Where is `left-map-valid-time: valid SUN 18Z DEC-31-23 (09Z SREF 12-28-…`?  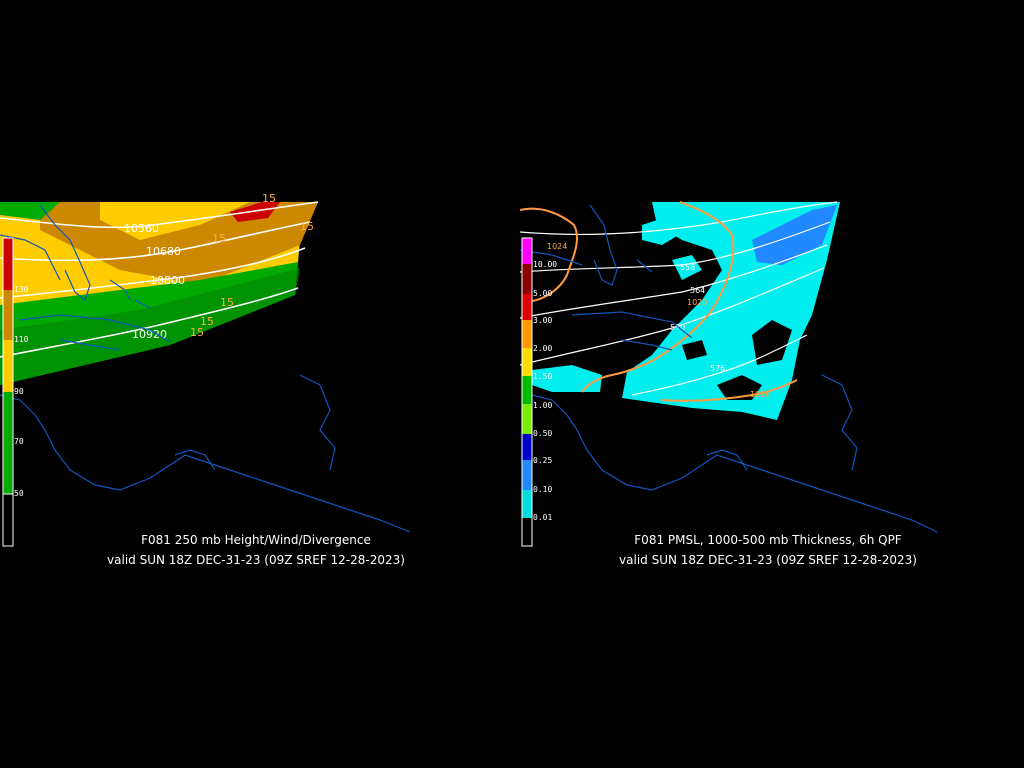
left-map-valid-time: valid SUN 18Z DEC-31-23 (09Z SREF 12-28-… is located at coordinates (256, 560).